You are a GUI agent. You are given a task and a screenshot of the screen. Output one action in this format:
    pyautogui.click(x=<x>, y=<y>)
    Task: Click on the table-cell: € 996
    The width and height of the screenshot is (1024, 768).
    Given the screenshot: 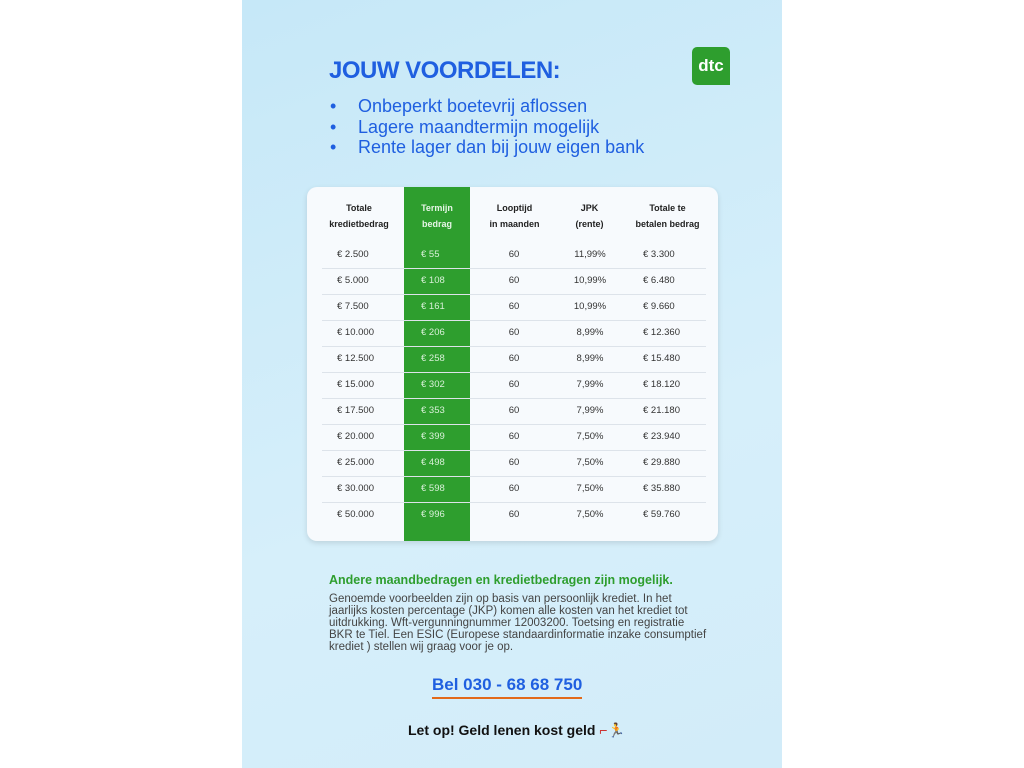 What is the action you would take?
    pyautogui.click(x=433, y=514)
    